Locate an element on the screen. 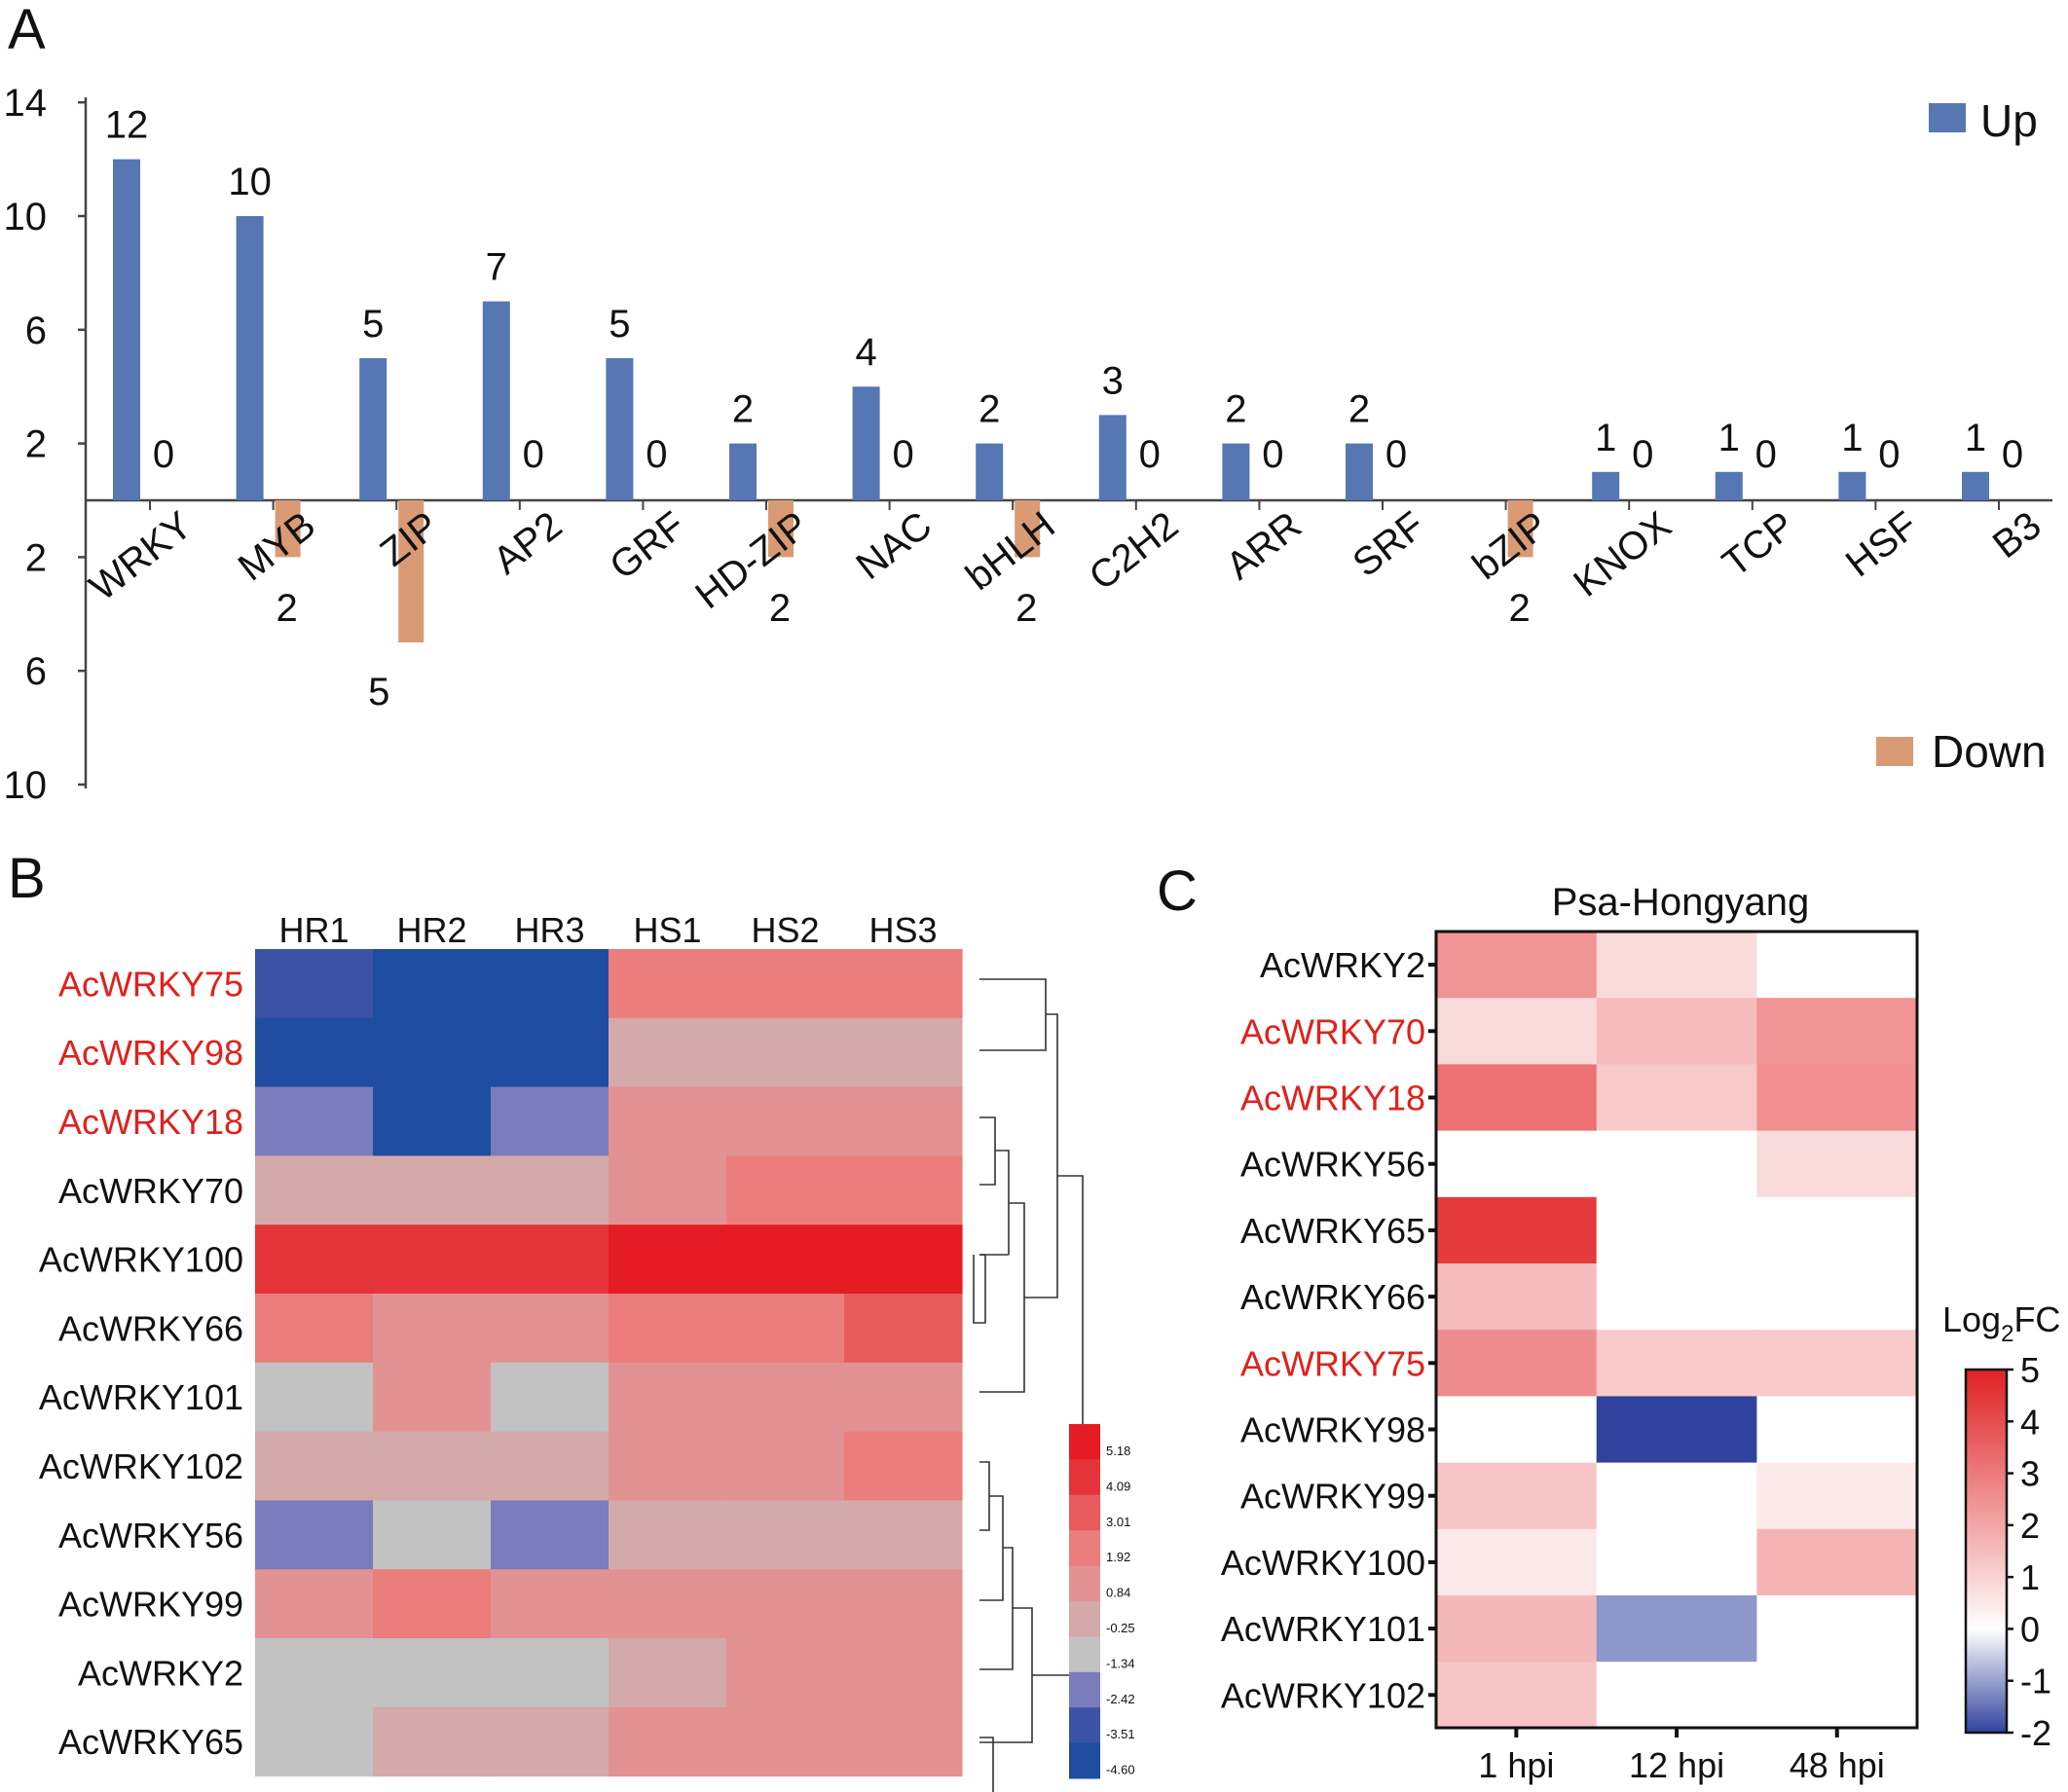 This screenshot has height=1792, width=2068. a-category-label: HD-ZIP is located at coordinates (751, 560).